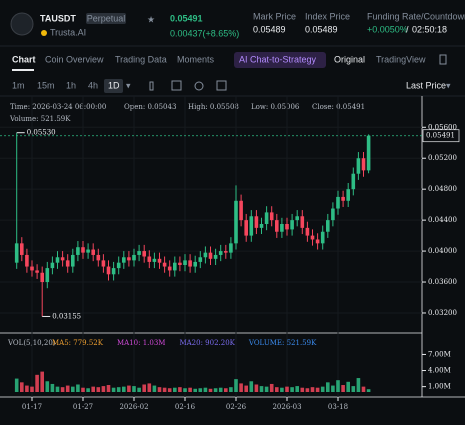 The width and height of the screenshot is (465, 425). I want to click on price-mode: Last Price, so click(426, 85).